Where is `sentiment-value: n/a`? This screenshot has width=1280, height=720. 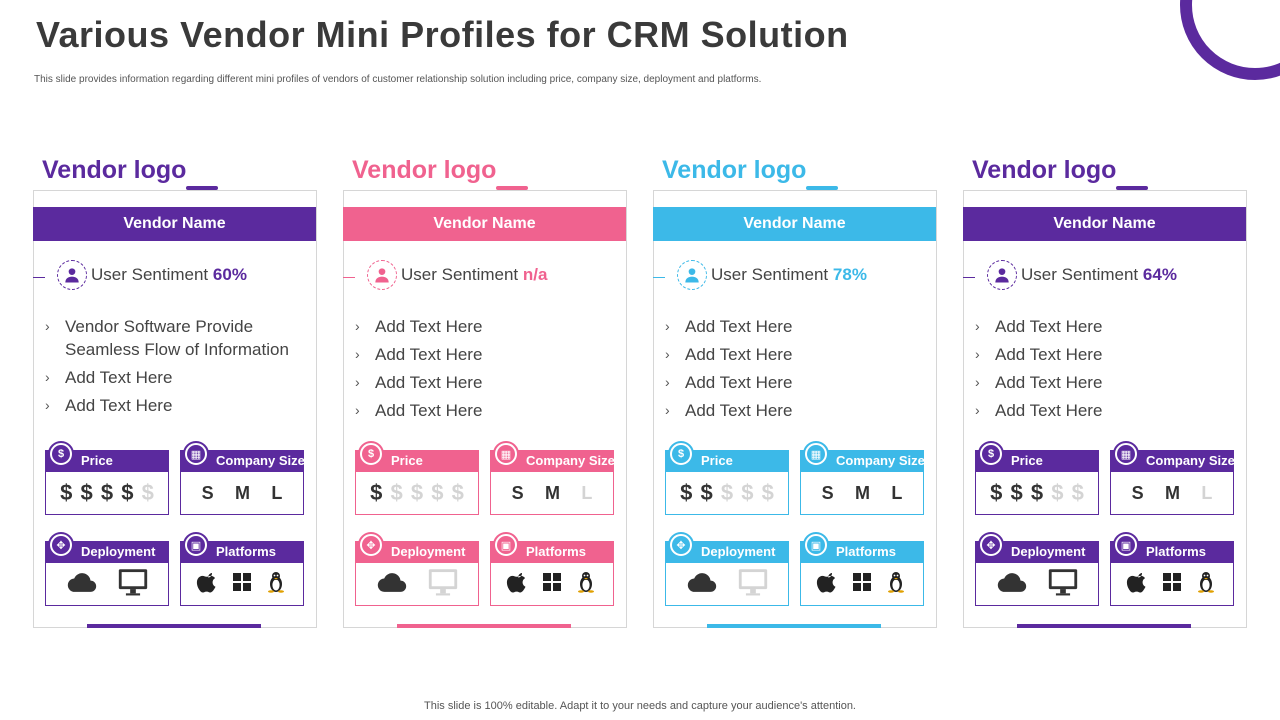
sentiment-value: n/a is located at coordinates (535, 274).